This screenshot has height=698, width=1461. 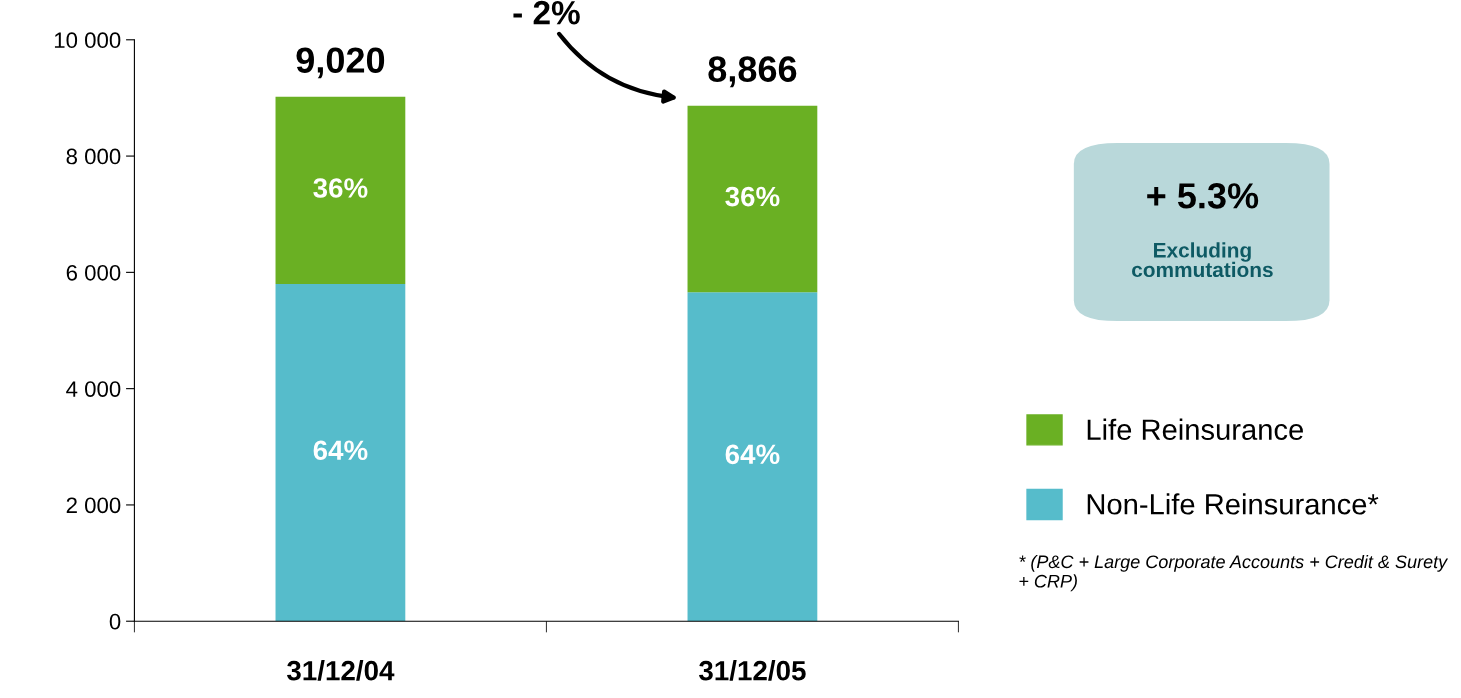 I want to click on y-tick-label: 6 000, so click(x=93, y=272).